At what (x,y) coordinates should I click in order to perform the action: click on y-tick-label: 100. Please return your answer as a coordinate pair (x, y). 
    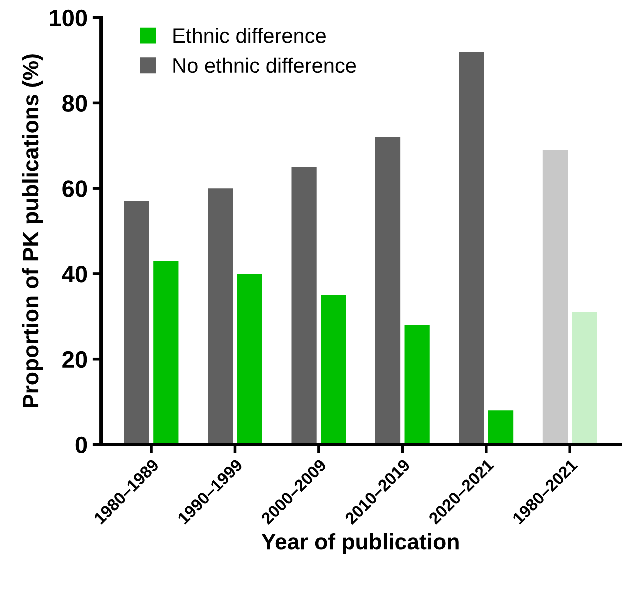
    Looking at the image, I should click on (69, 18).